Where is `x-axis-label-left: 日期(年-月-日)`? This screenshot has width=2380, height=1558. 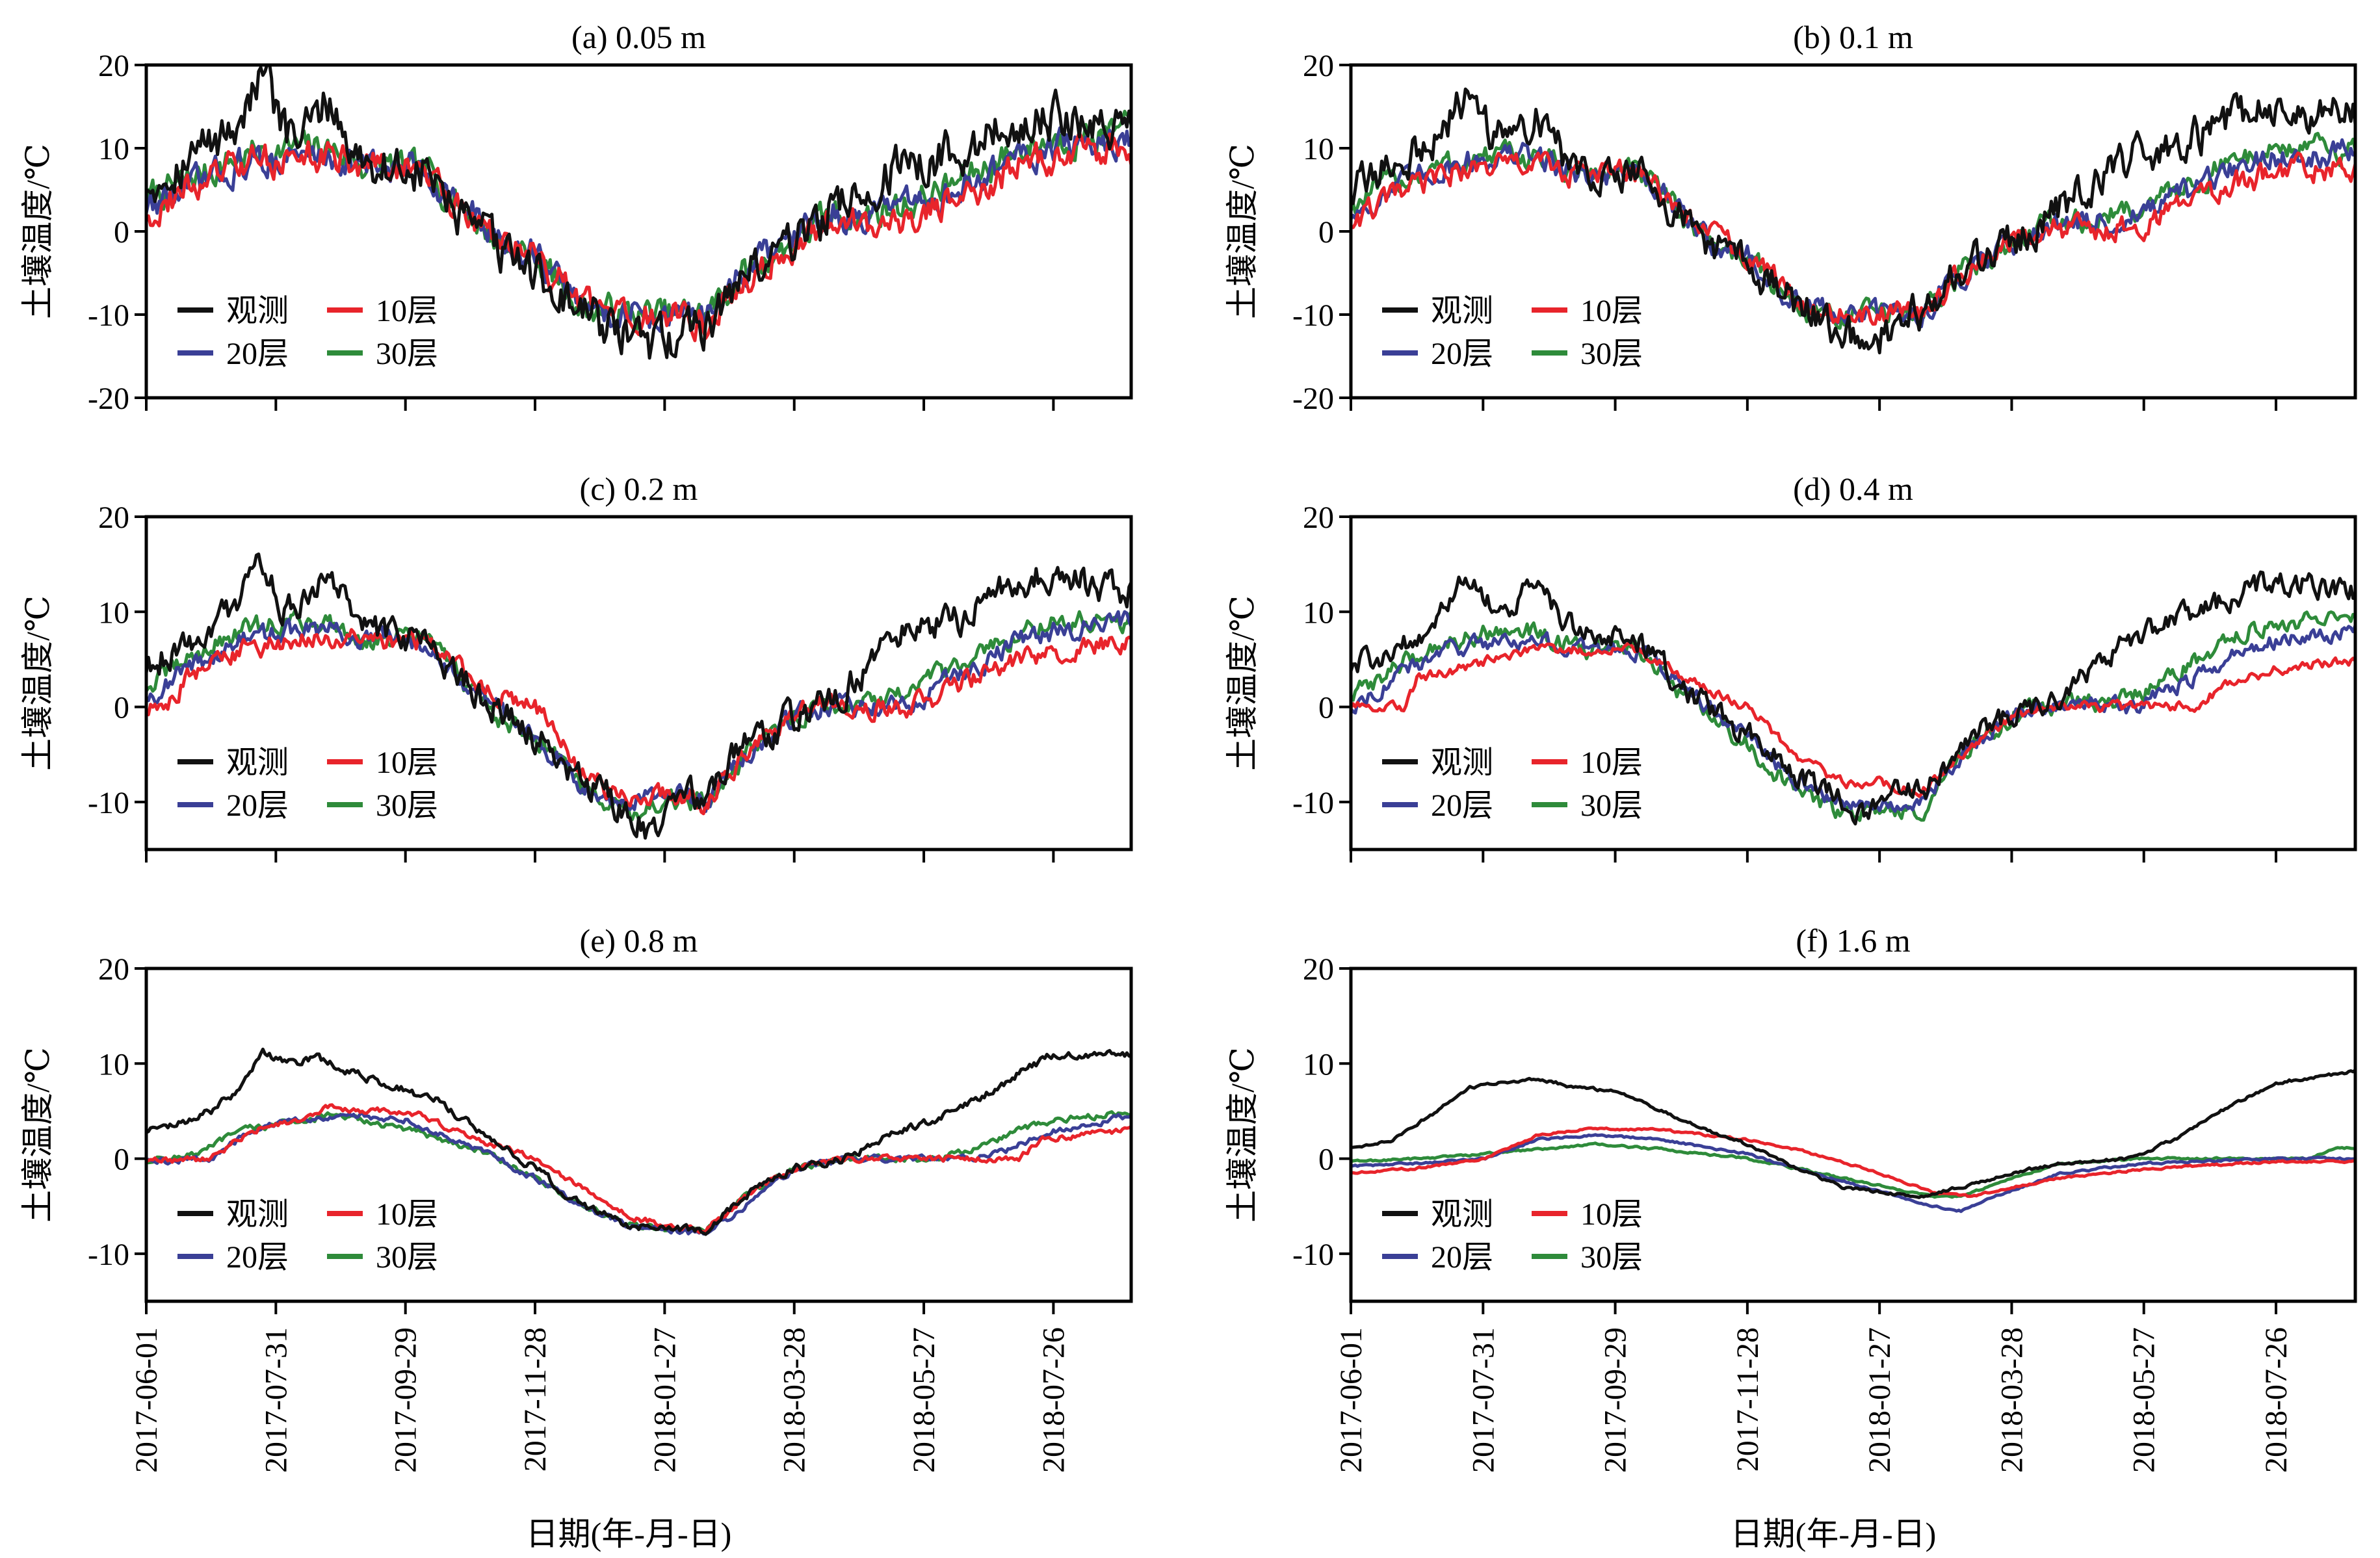
x-axis-label-left: 日期(年-月-日) is located at coordinates (629, 1534).